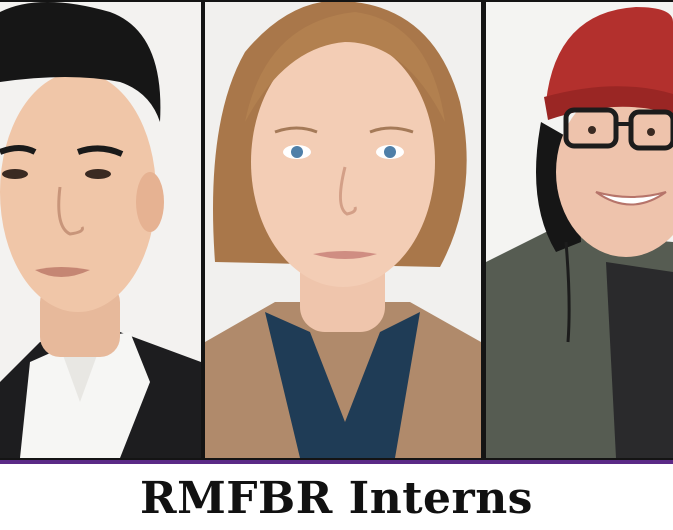  What do you see at coordinates (336, 498) in the screenshot?
I see `page-title: RMFBR Interns` at bounding box center [336, 498].